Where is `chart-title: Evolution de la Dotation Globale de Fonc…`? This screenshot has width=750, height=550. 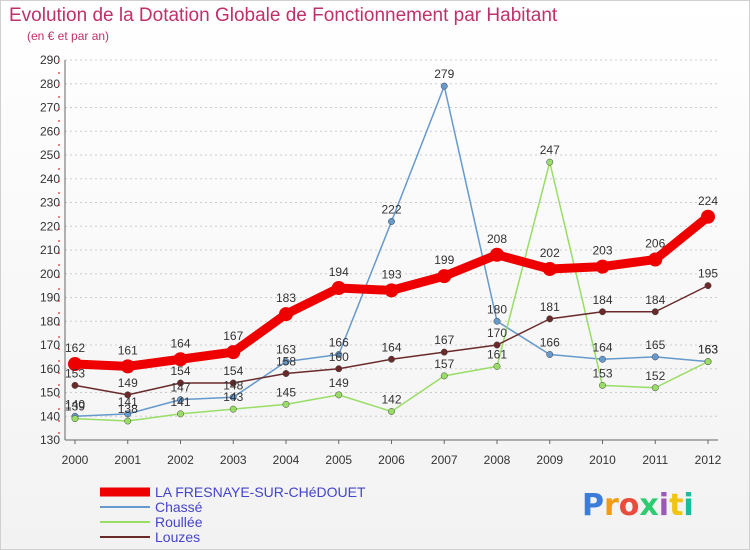 chart-title: Evolution de la Dotation Globale de Fonc… is located at coordinates (283, 15).